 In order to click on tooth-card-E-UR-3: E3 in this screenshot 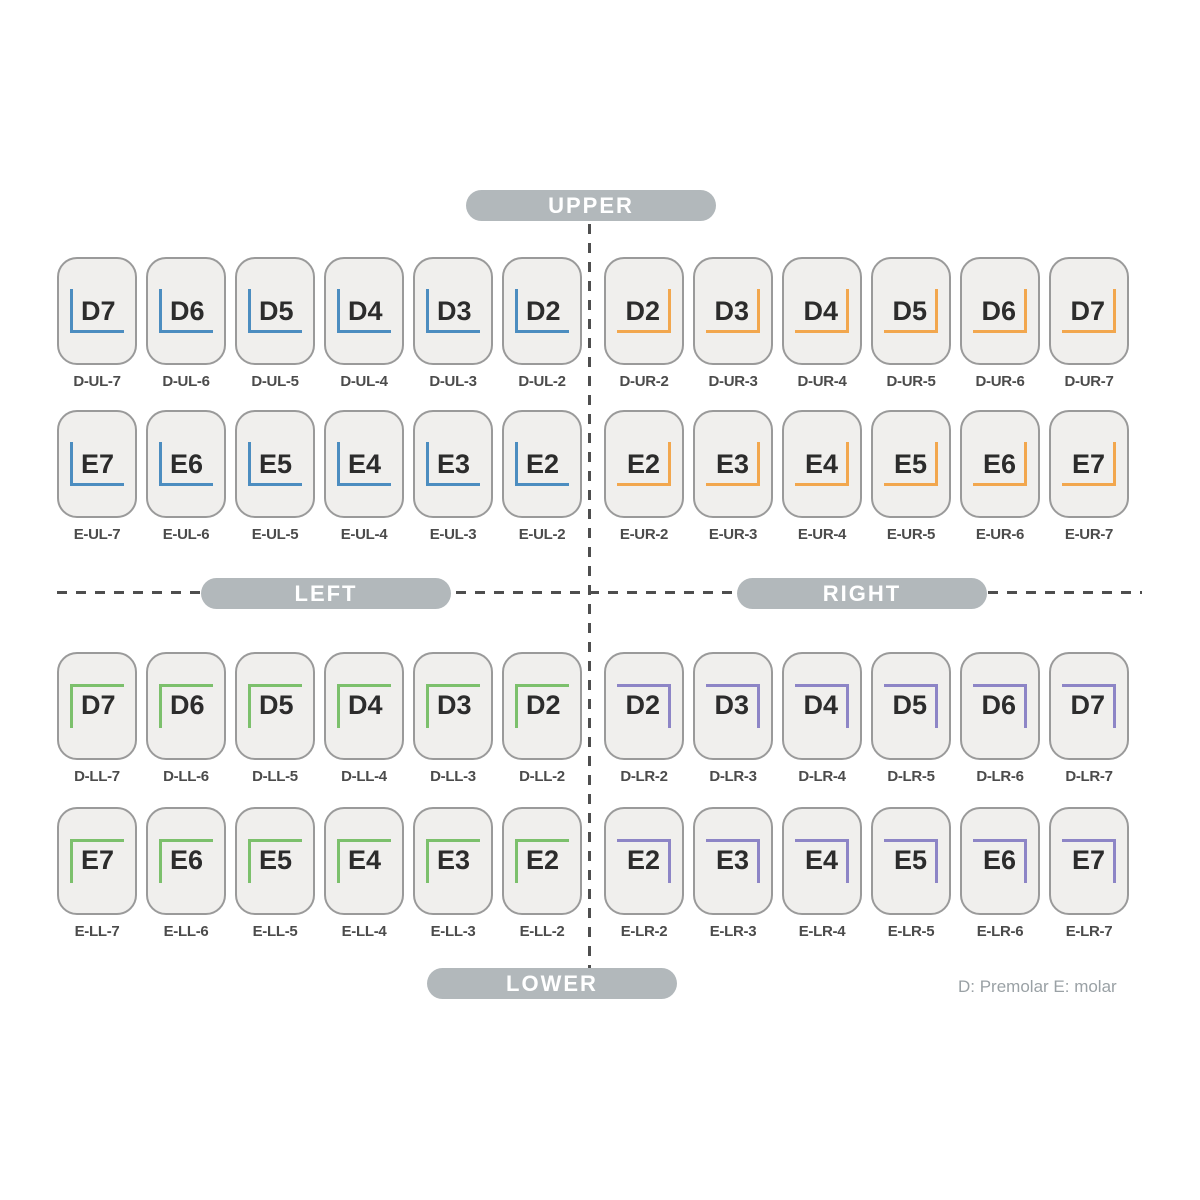, I will do `click(733, 464)`.